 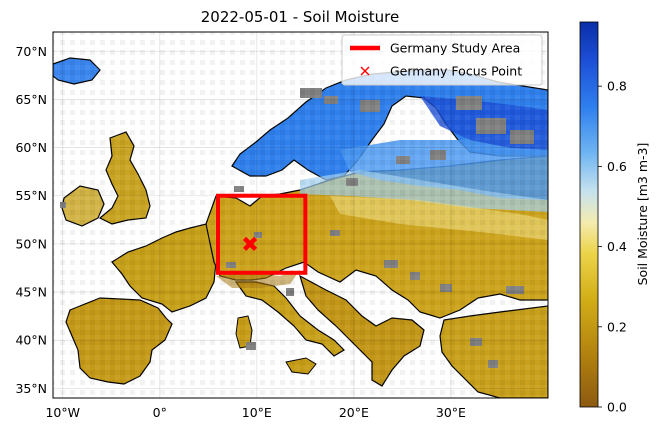 What do you see at coordinates (451, 412) in the screenshot?
I see `lon-tick-label: 30°E` at bounding box center [451, 412].